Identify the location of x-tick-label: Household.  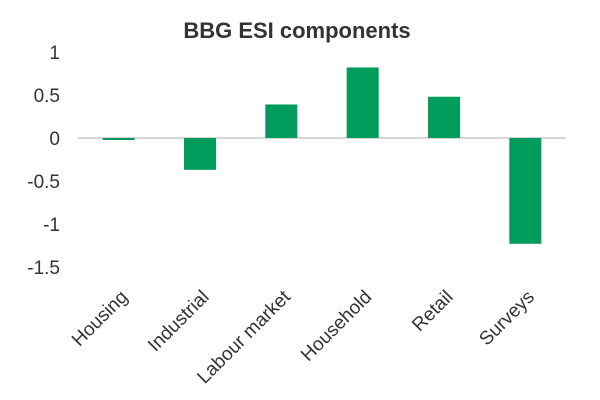
(336, 326).